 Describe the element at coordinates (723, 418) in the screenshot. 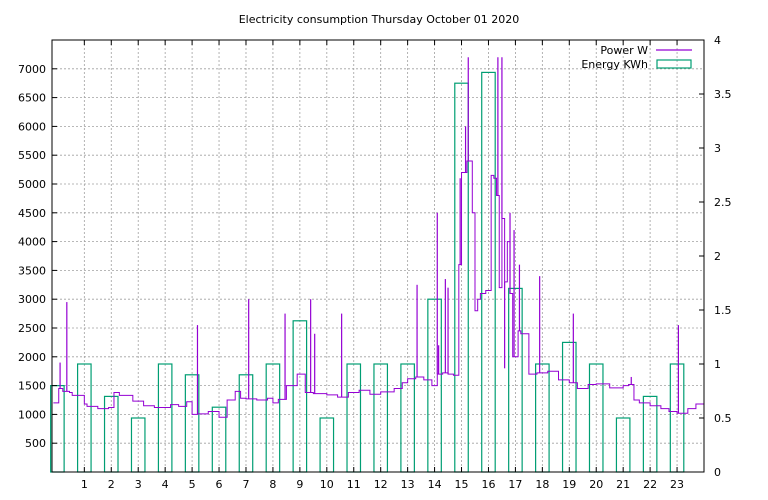

I see `y-tick-label-right: 0.5` at that location.